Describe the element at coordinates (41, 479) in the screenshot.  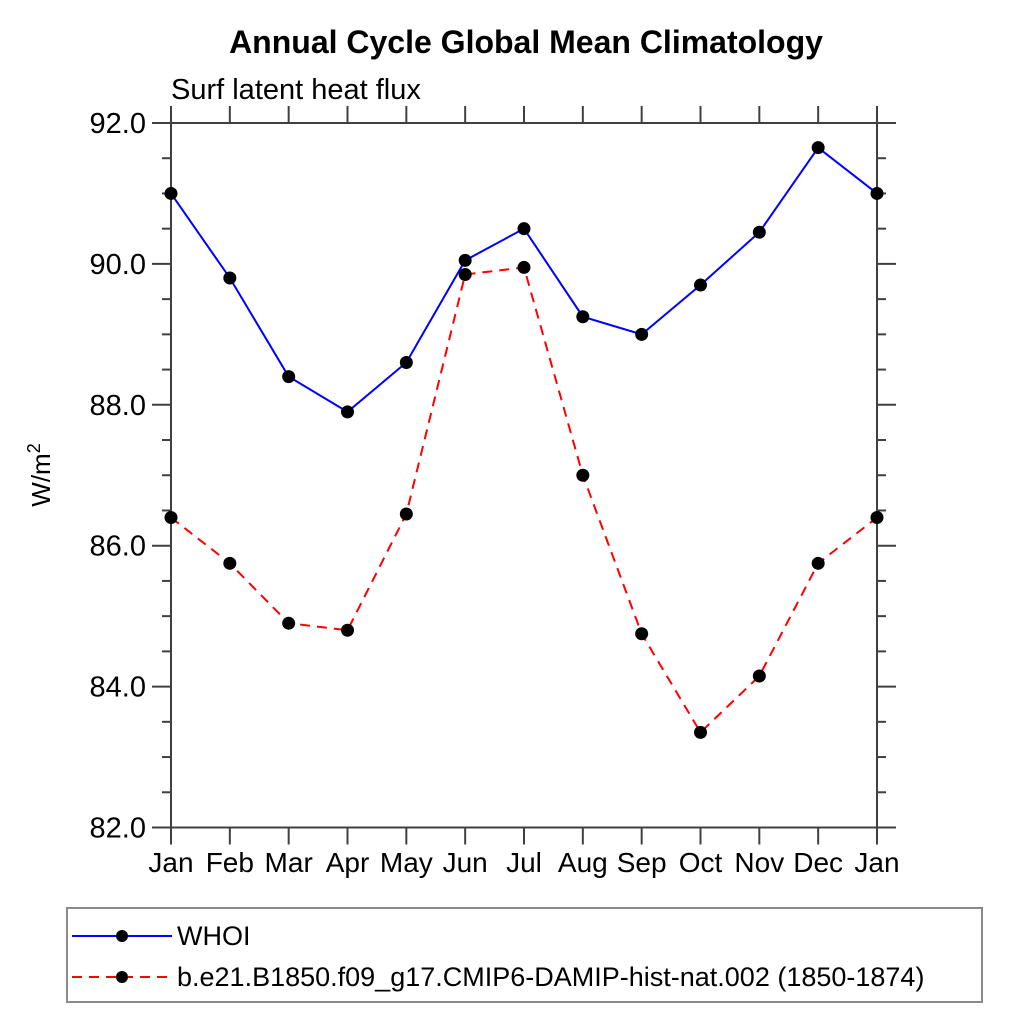
I see `y-axis-label-base: W/m` at that location.